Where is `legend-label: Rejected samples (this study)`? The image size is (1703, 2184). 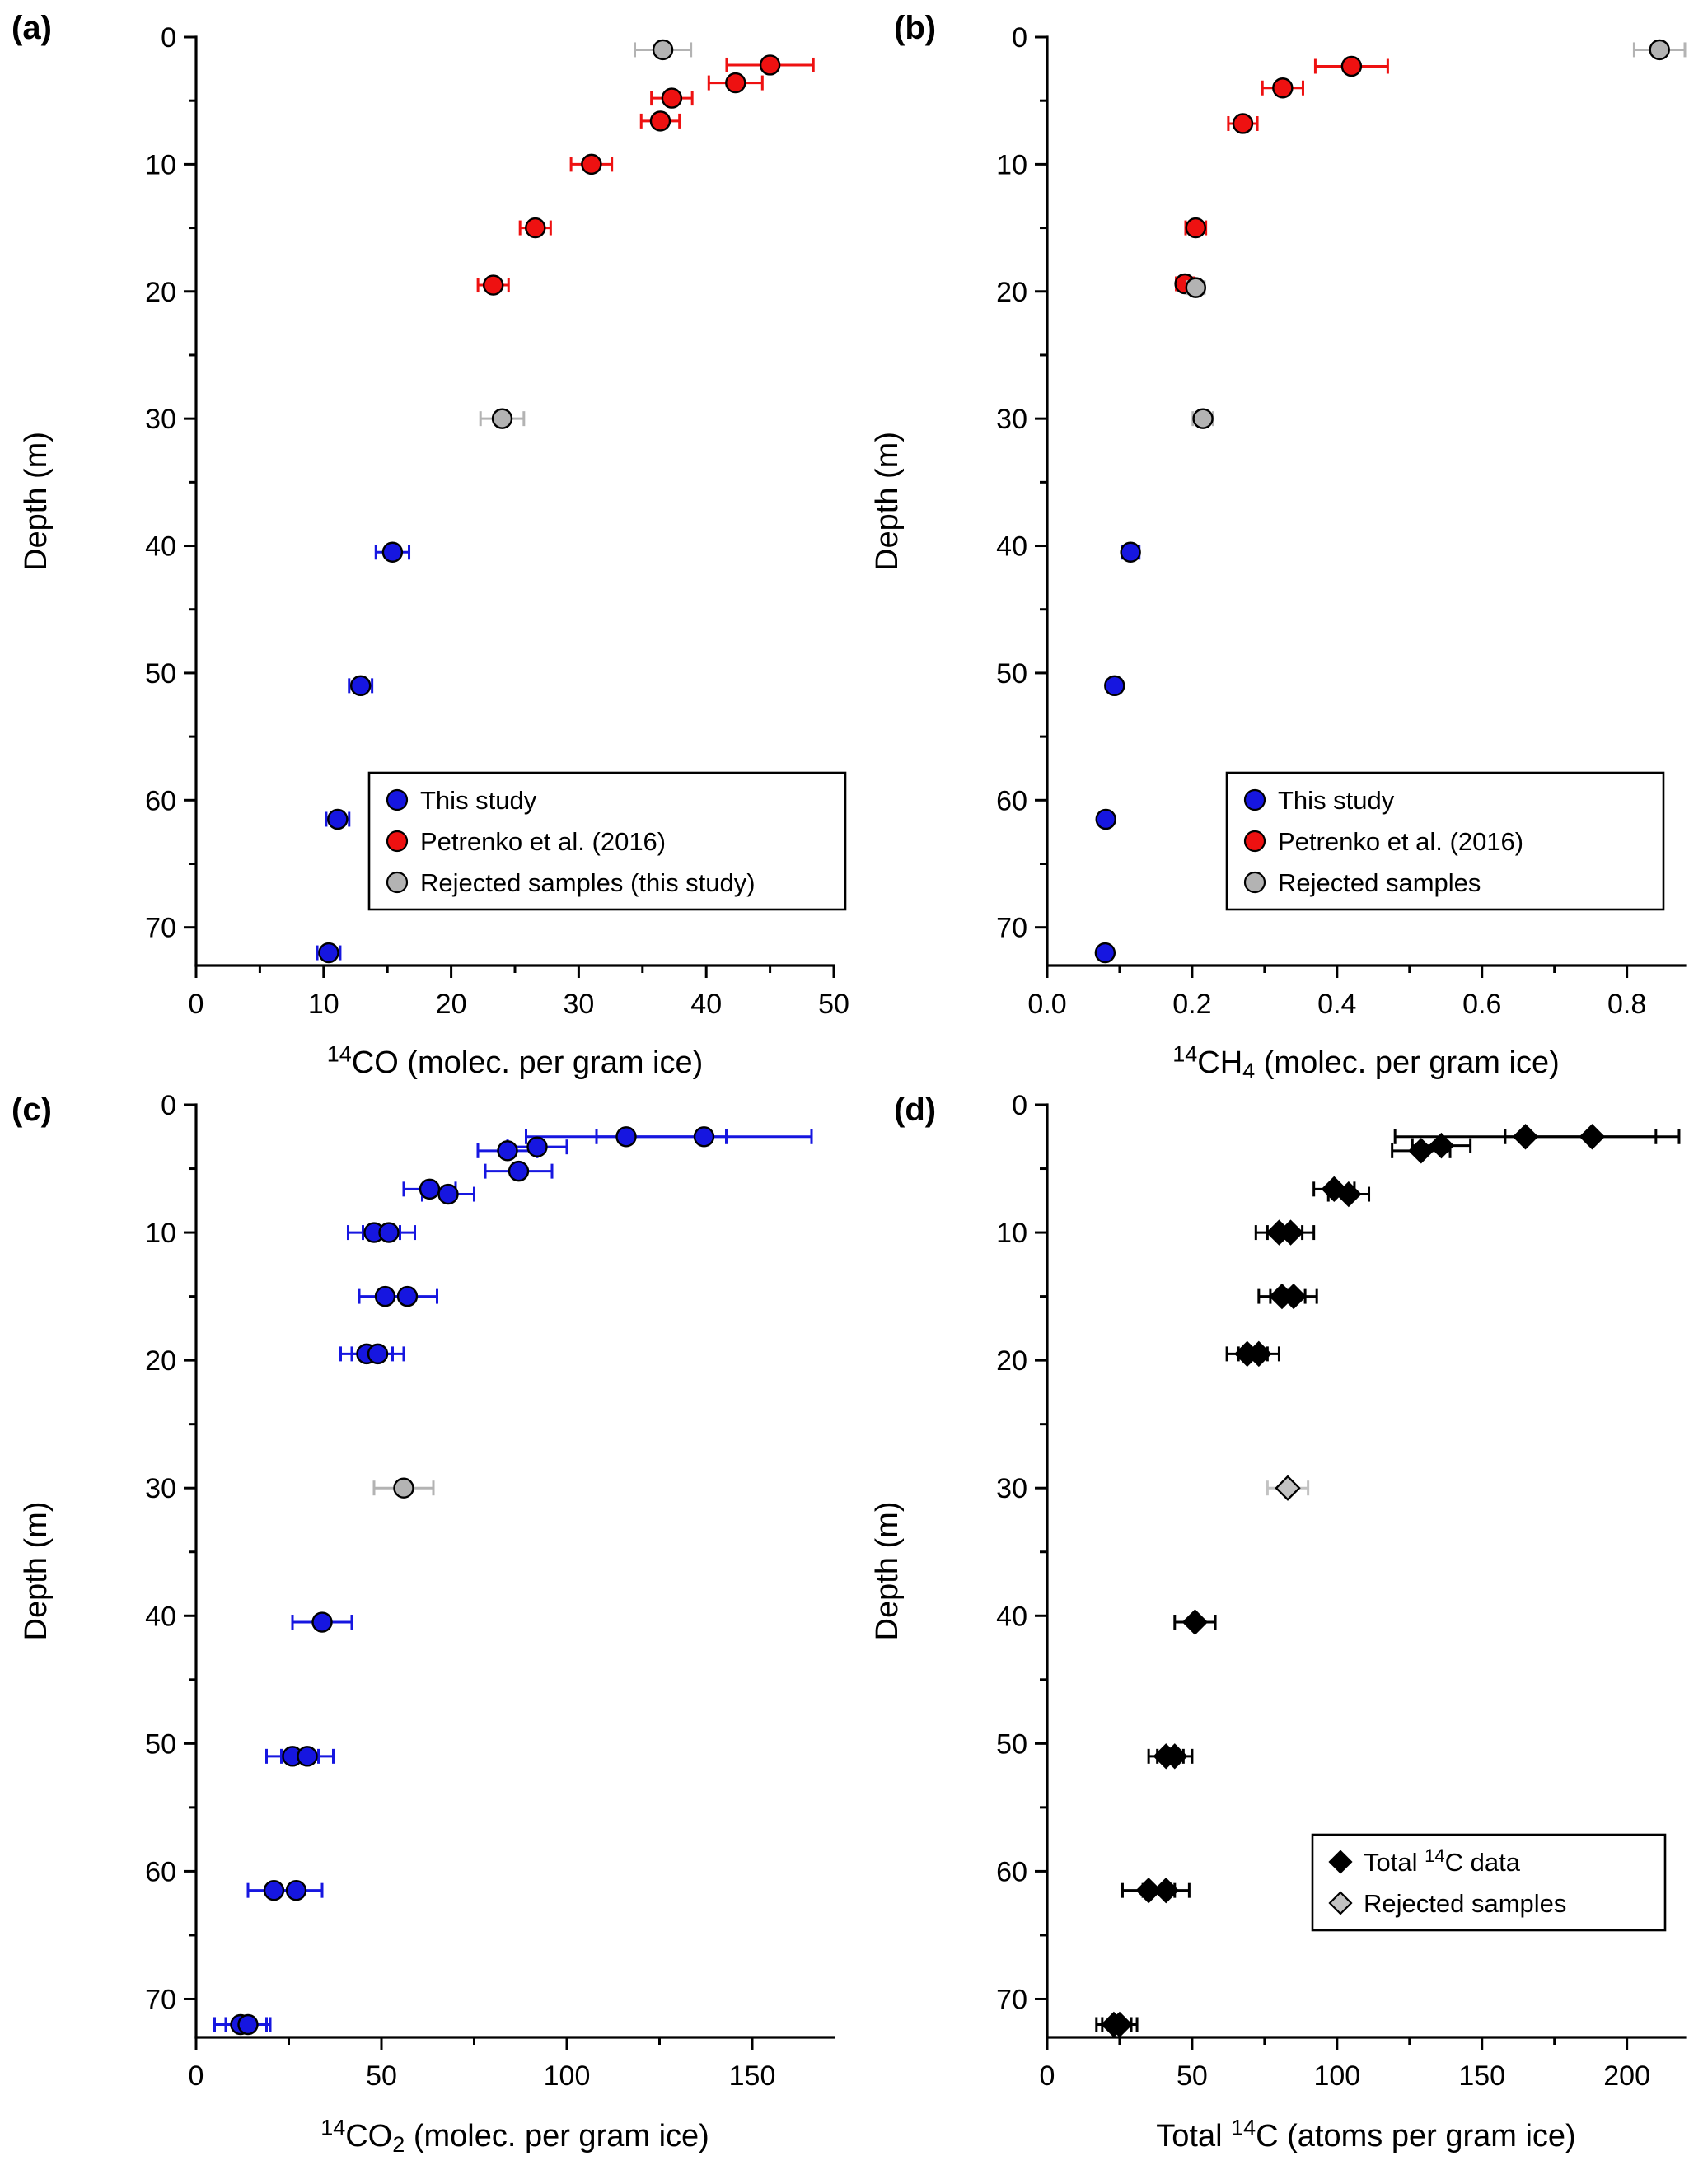
legend-label: Rejected samples (this study) is located at coordinates (588, 882).